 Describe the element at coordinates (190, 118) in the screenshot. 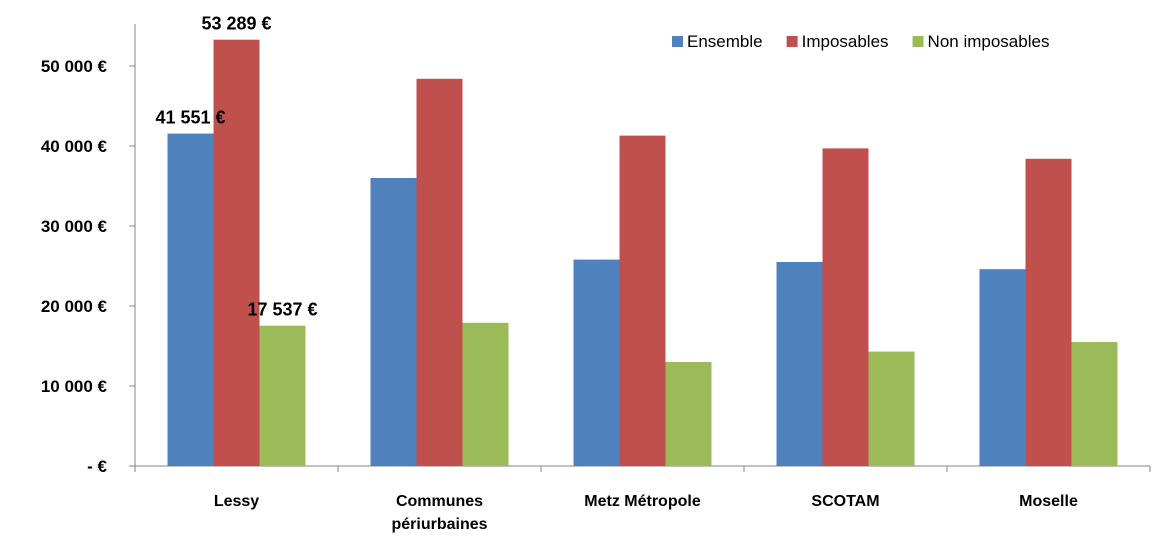

I see `data-label: 41 551 €` at that location.